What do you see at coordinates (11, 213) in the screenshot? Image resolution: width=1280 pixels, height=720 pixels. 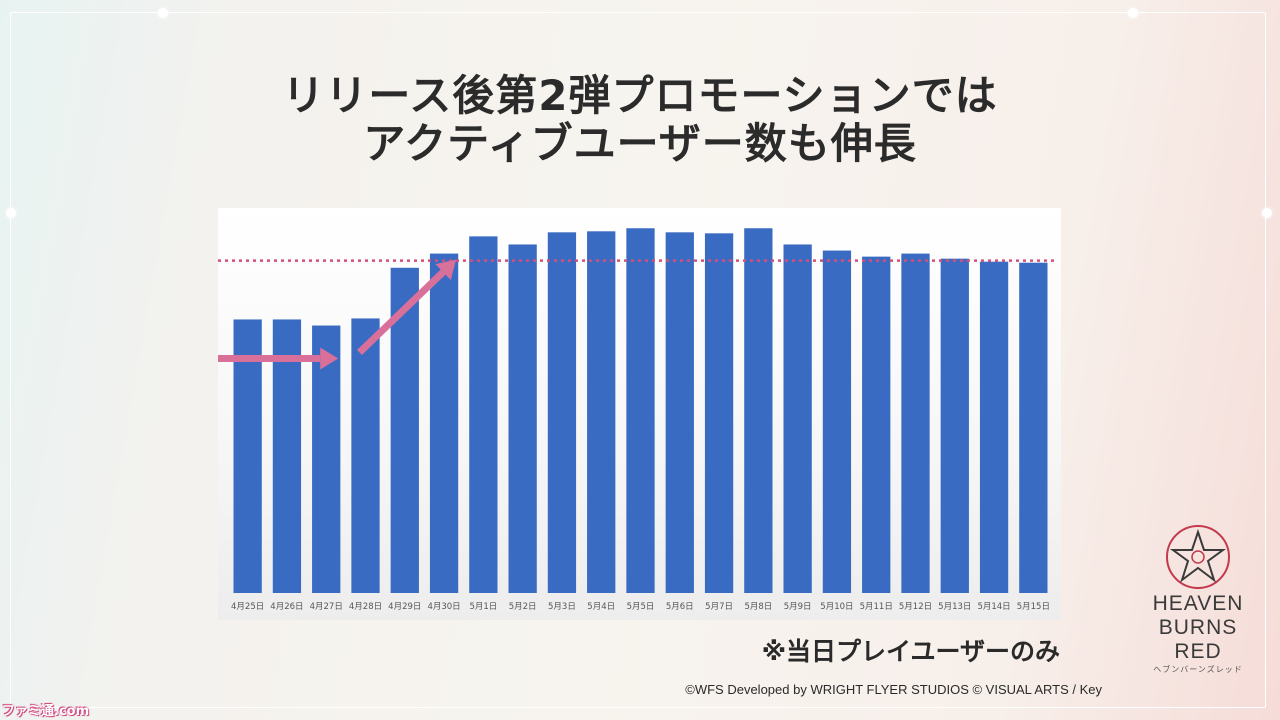 I see `frame-dot-left` at bounding box center [11, 213].